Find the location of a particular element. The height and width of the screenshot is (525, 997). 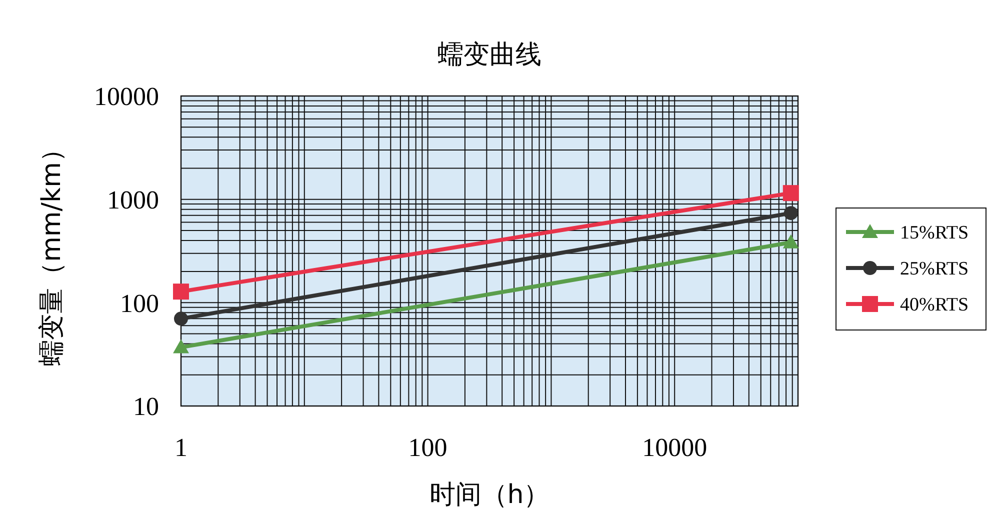

y-tick-label: 1000 is located at coordinates (133, 199).